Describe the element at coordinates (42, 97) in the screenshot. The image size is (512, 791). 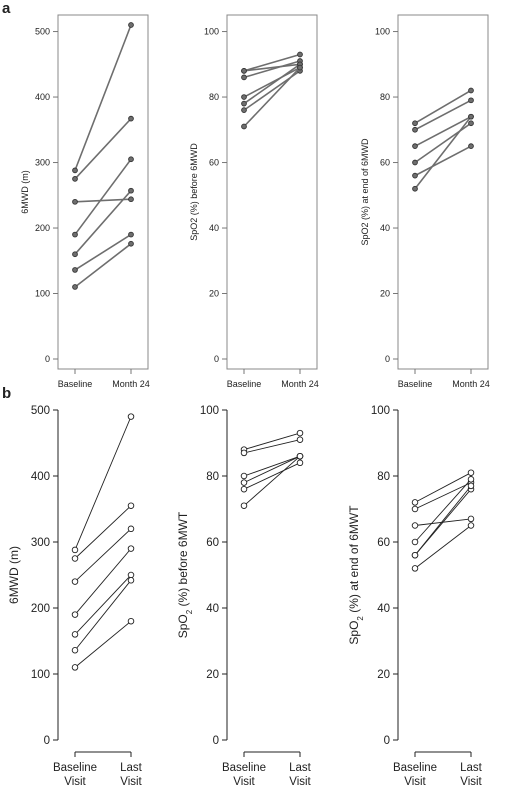
I see `y-tick-label: 400` at that location.